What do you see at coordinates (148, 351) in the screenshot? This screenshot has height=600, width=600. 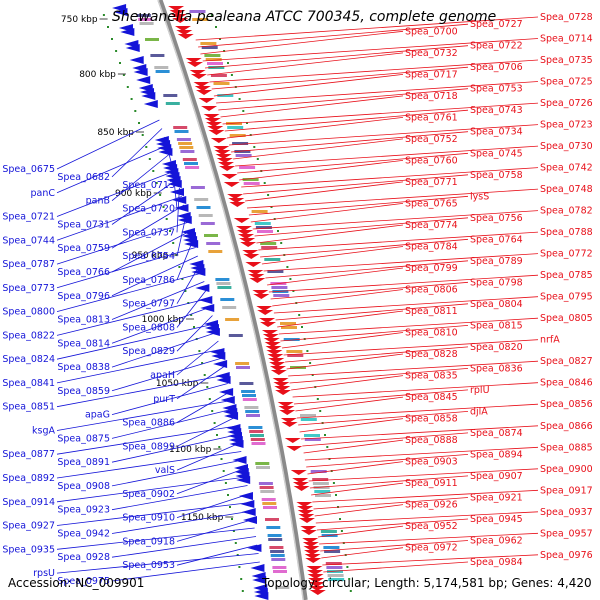 I see `reverse-gene-label: Spea_0829` at bounding box center [148, 351].